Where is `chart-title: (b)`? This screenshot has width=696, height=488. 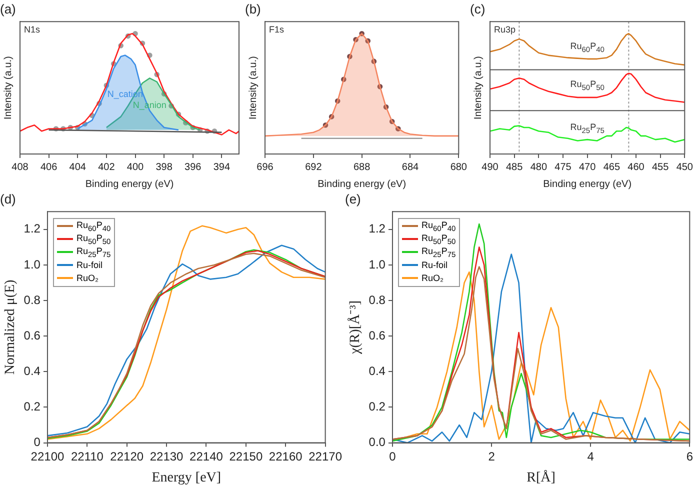
chart-title: (b) is located at coordinates (253, 8).